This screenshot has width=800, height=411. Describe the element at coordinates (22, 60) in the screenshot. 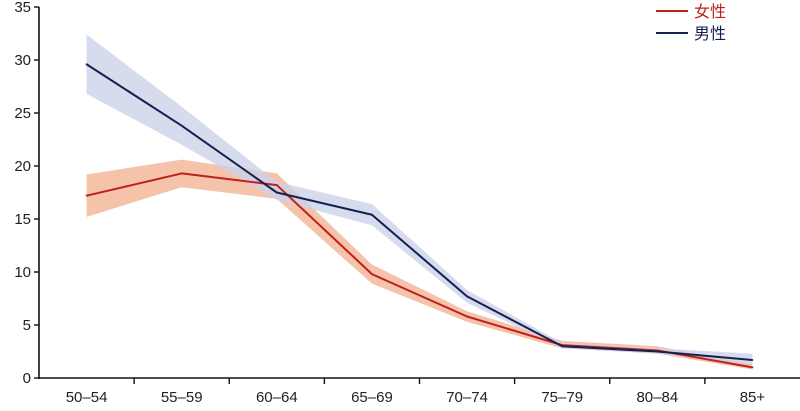

I see `y-tick-label-6: 30` at that location.